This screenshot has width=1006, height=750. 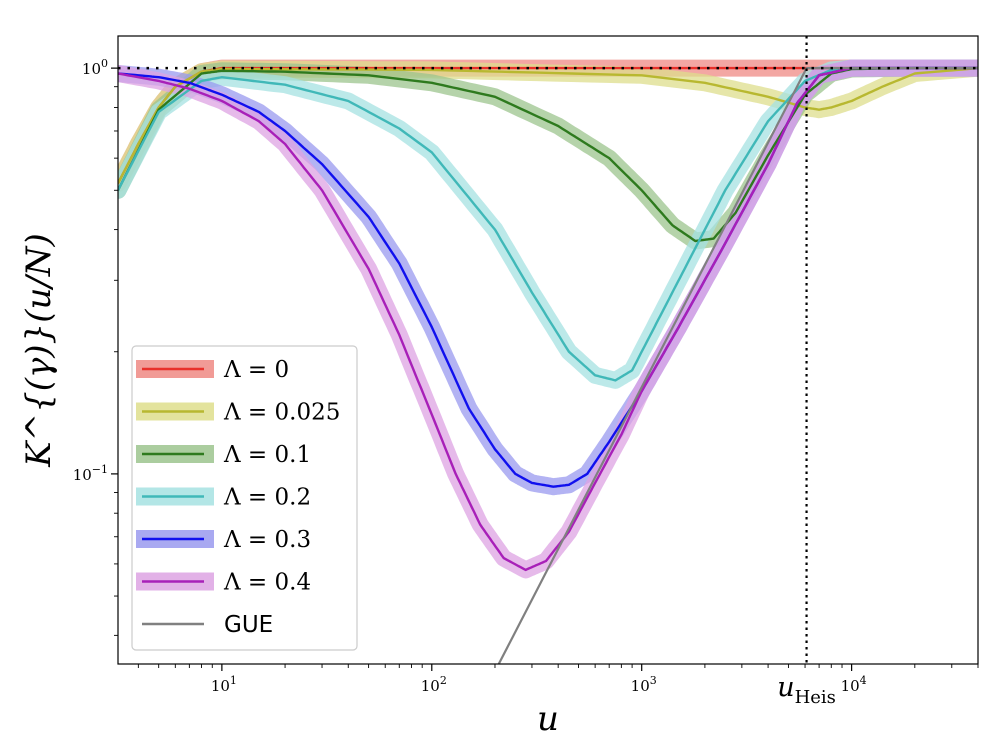 What do you see at coordinates (212, 370) in the screenshot?
I see `legend-entry: Λ = 0` at bounding box center [212, 370].